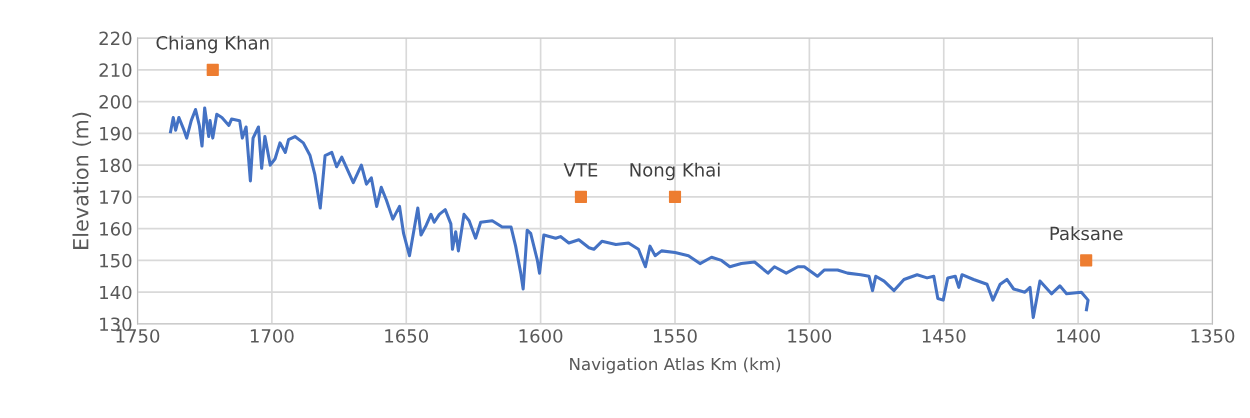  What do you see at coordinates (675, 365) in the screenshot?
I see `x-axis-title: Navigation Atlas Km (km)` at bounding box center [675, 365].